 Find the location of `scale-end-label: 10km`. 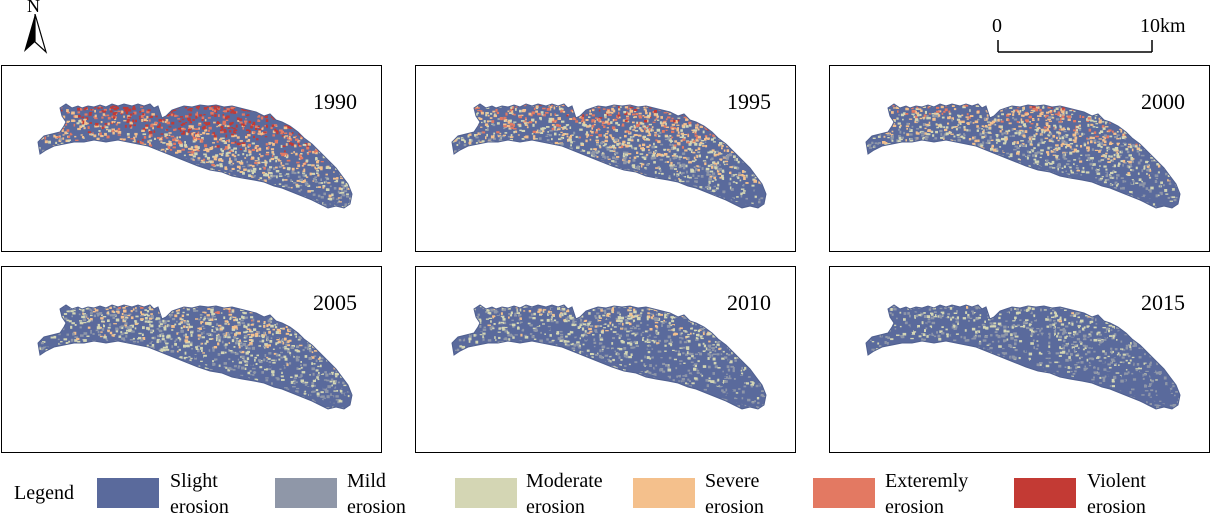

scale-end-label: 10km is located at coordinates (1163, 26).